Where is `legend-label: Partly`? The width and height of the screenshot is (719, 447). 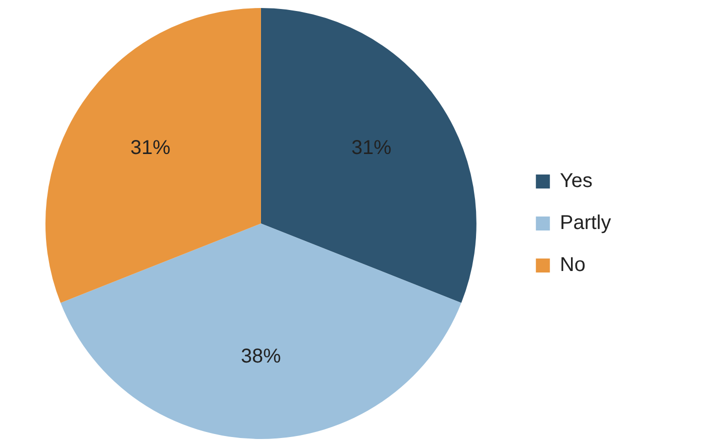 legend-label: Partly is located at coordinates (585, 223).